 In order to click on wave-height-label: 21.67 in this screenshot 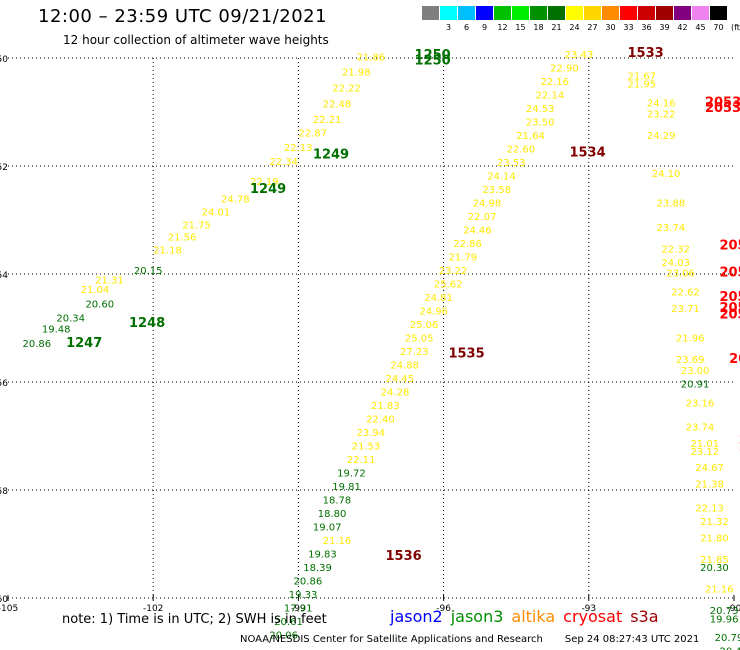, I will do `click(642, 77)`.